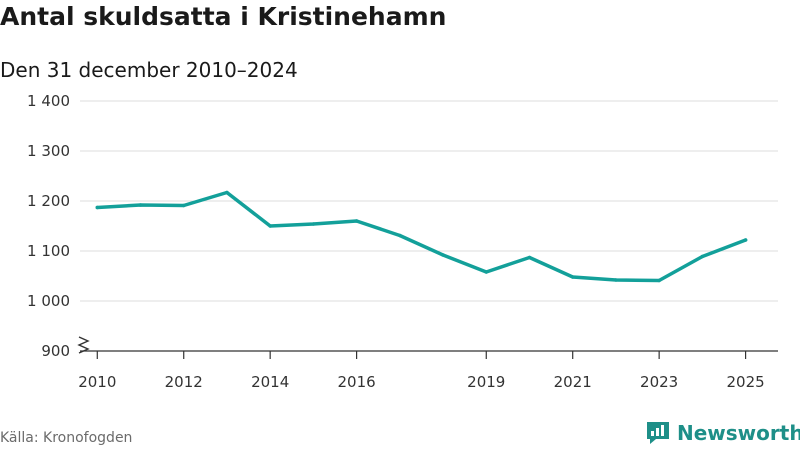  I want to click on y-tick-label: 1 400, so click(48, 101).